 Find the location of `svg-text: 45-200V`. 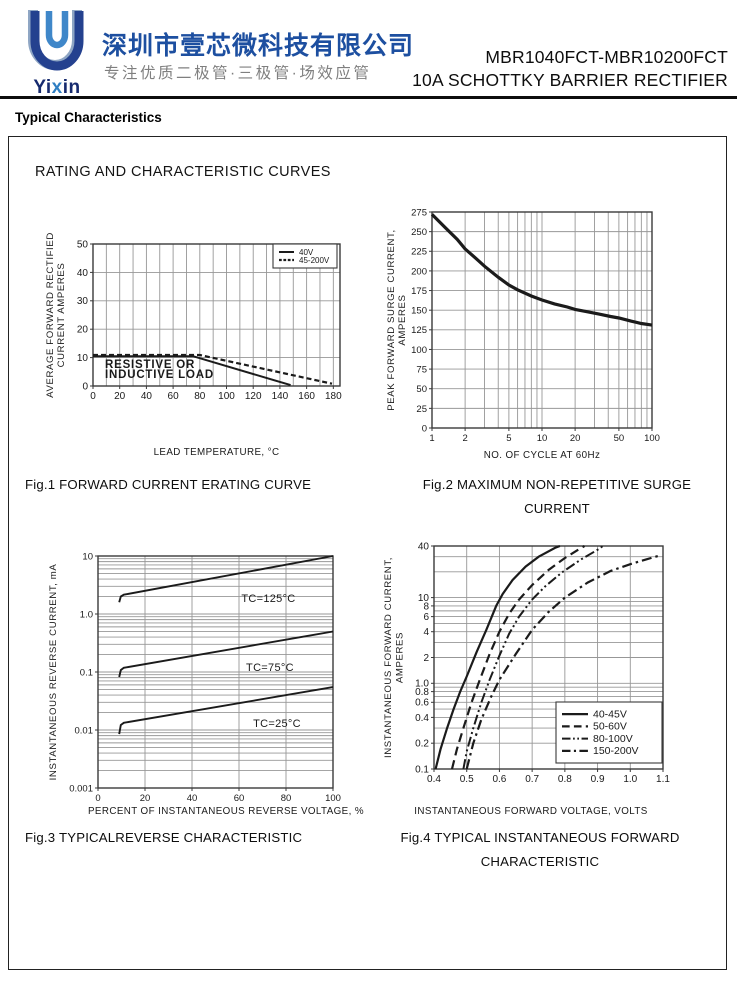

svg-text: 45-200V is located at coordinates (314, 260).